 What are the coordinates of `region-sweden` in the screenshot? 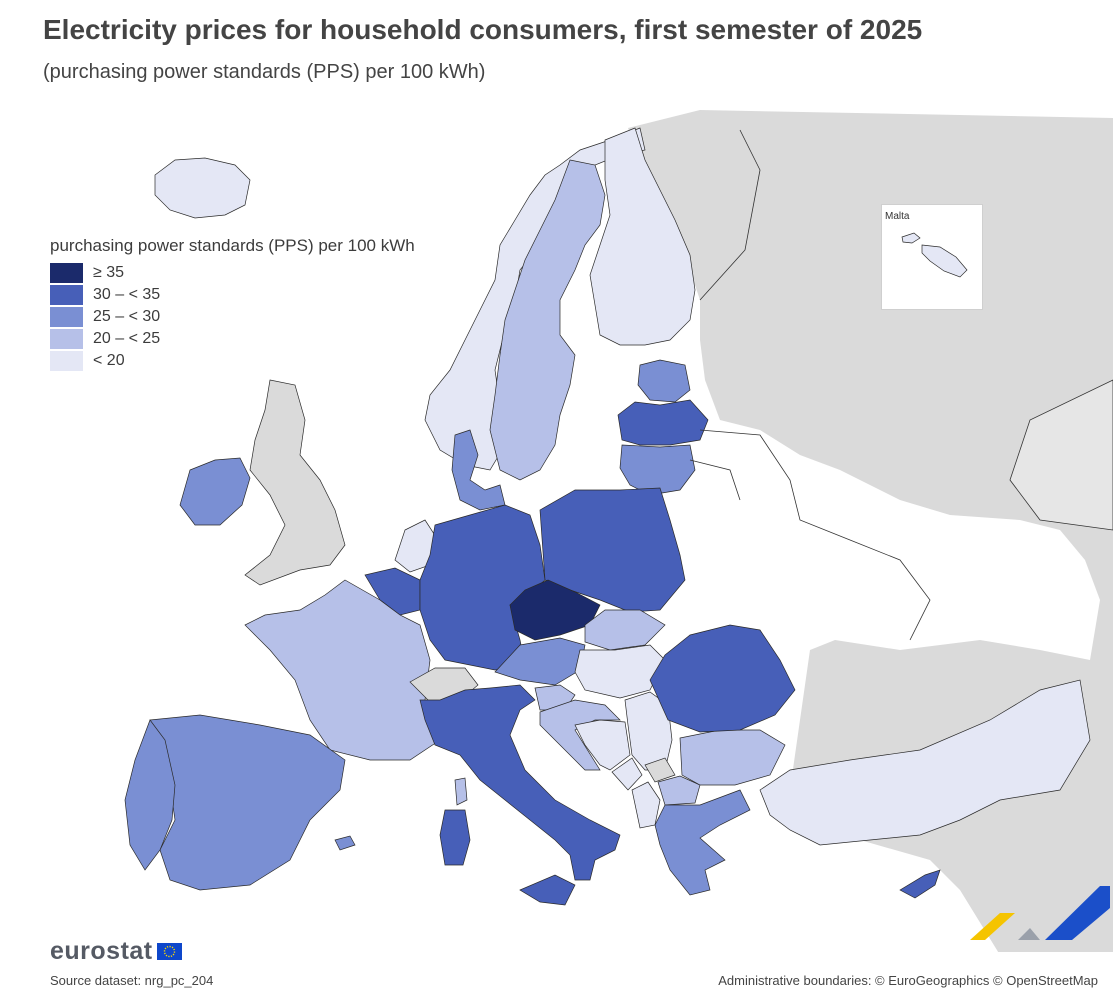 It's located at (547, 320).